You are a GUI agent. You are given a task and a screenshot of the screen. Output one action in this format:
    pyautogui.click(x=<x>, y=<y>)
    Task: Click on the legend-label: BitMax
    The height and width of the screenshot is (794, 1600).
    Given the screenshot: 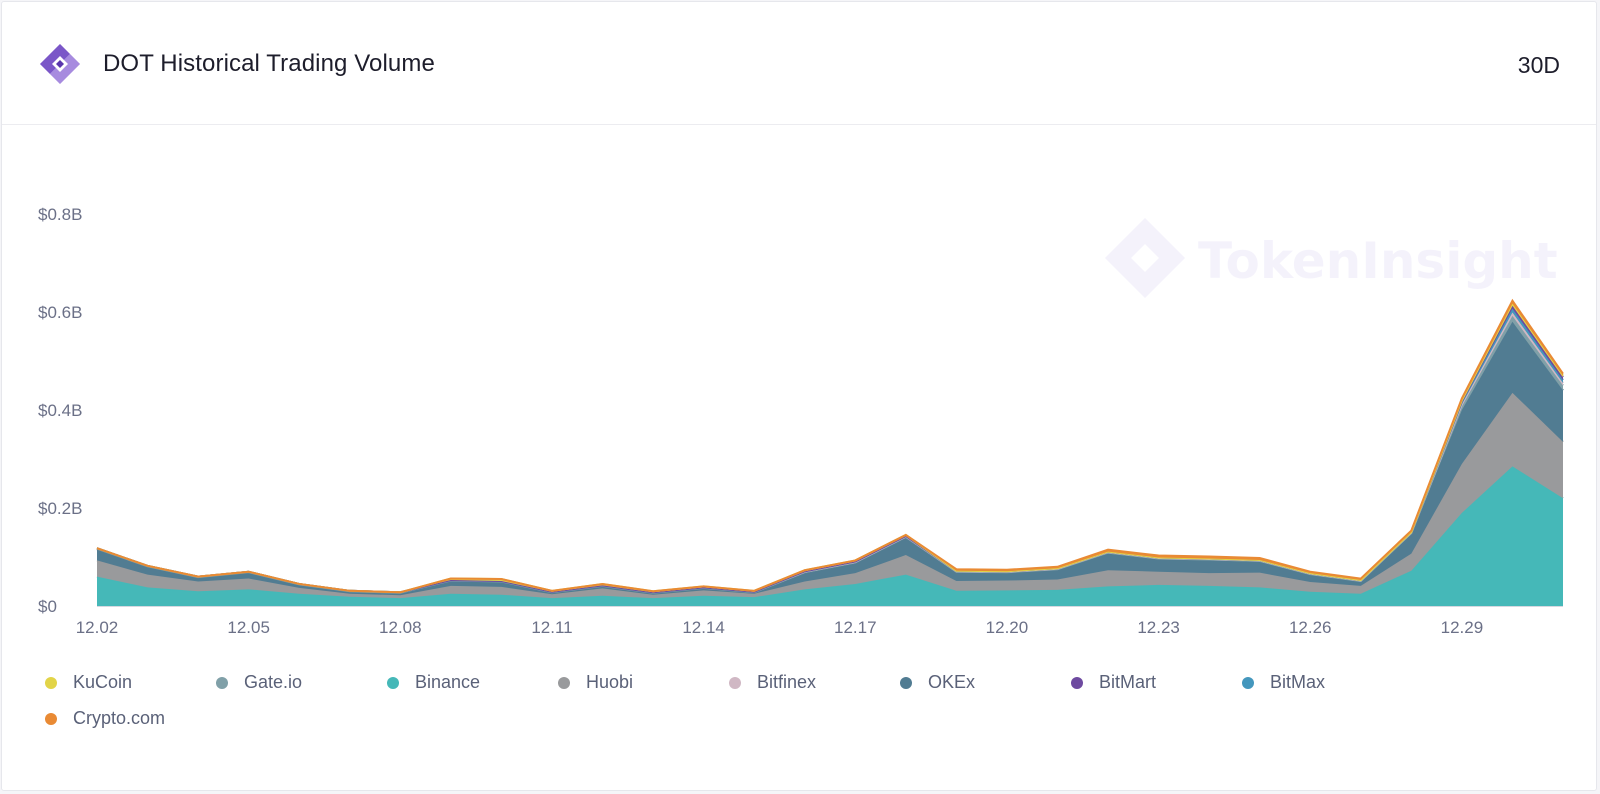 What is the action you would take?
    pyautogui.click(x=1298, y=682)
    